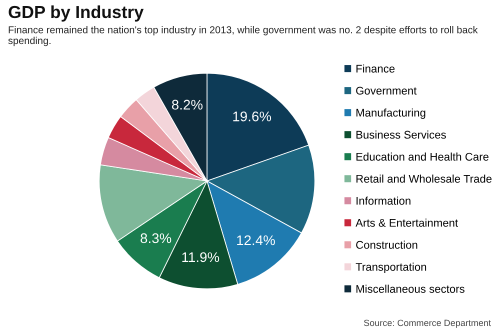 The image size is (499, 333). Describe the element at coordinates (387, 244) in the screenshot. I see `legend-label: Construction` at that location.